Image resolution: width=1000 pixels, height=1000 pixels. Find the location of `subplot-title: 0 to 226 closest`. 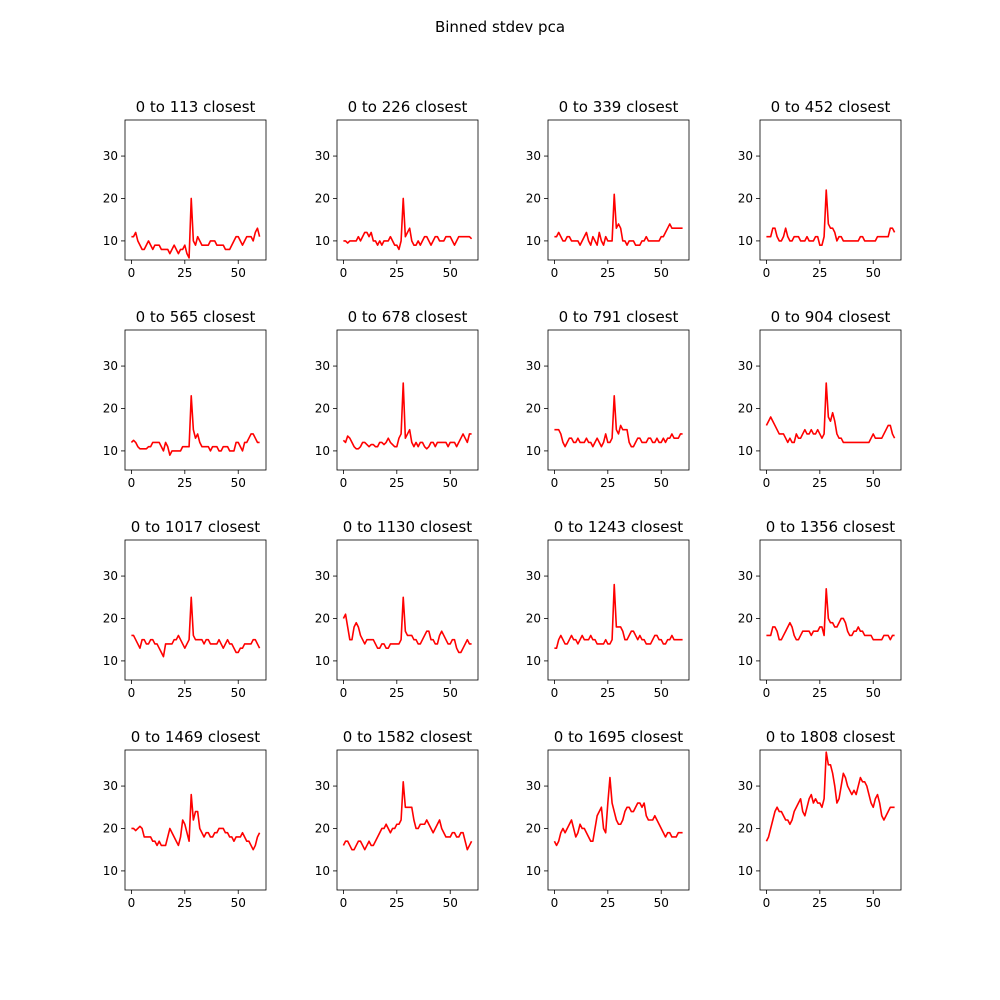

subplot-title: 0 to 226 closest is located at coordinates (408, 107).